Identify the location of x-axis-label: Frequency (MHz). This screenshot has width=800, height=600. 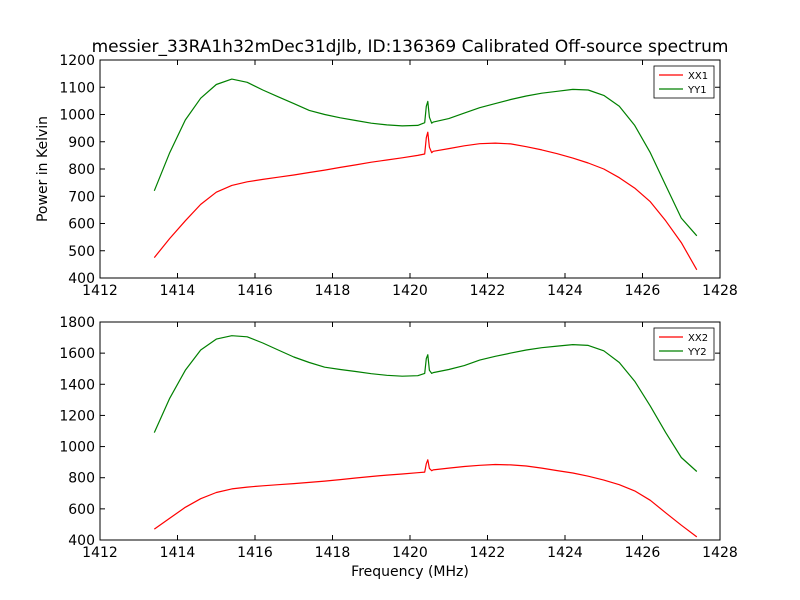
(410, 572).